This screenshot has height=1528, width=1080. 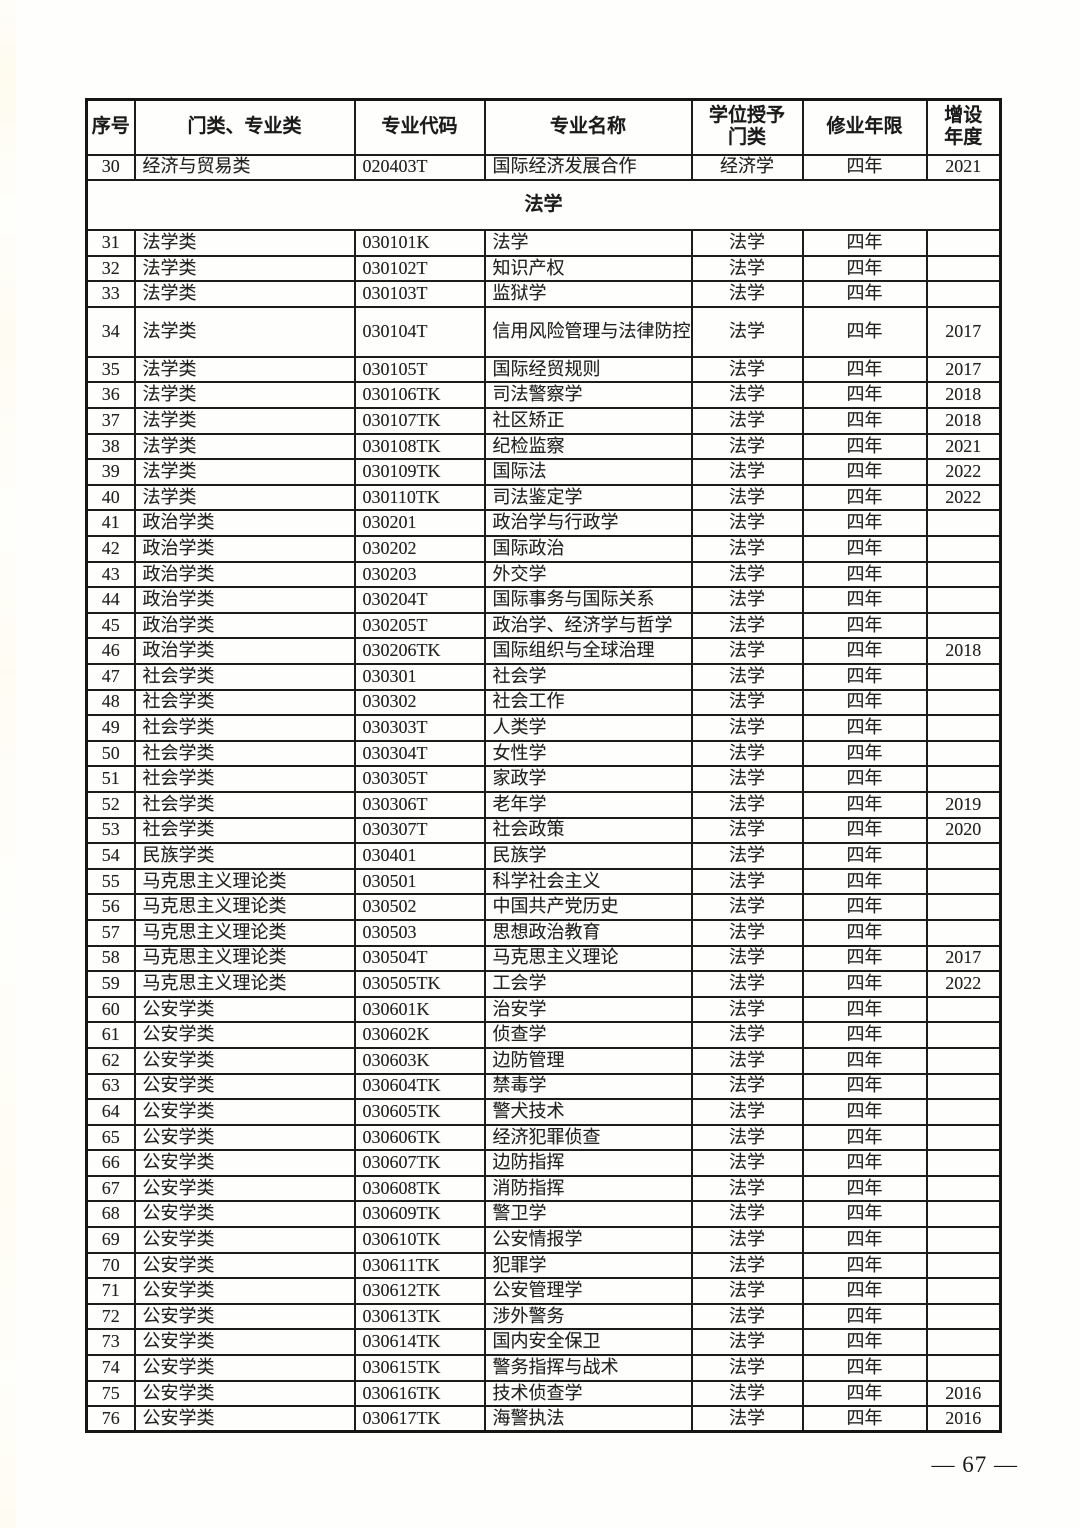 I want to click on cell-major-code: 030106TK, so click(x=419, y=395).